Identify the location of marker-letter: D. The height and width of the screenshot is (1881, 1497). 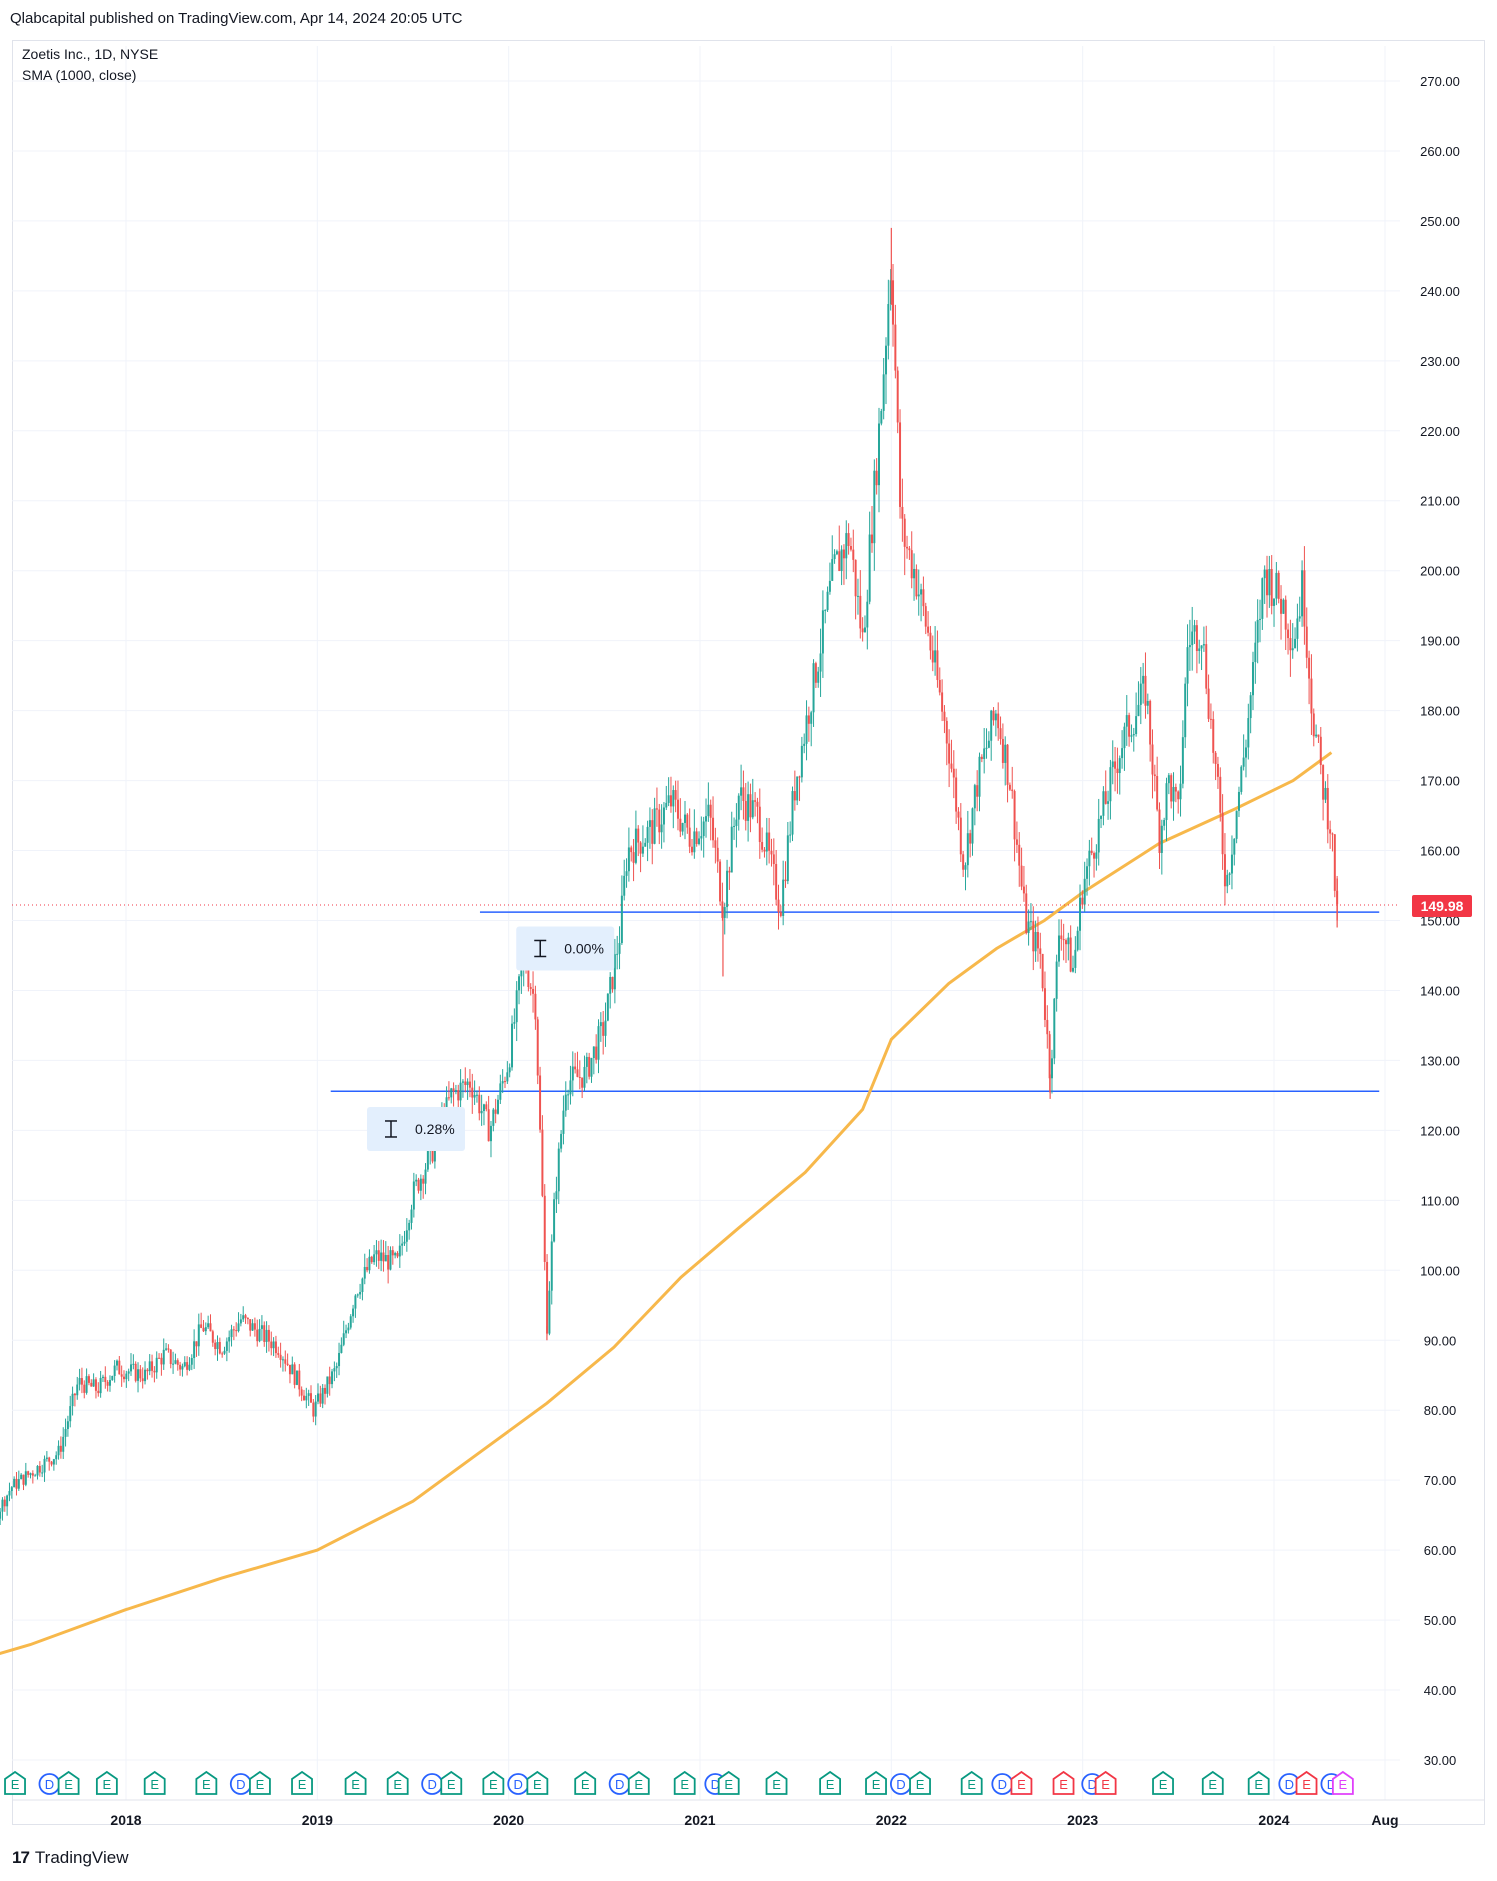
(240, 1784).